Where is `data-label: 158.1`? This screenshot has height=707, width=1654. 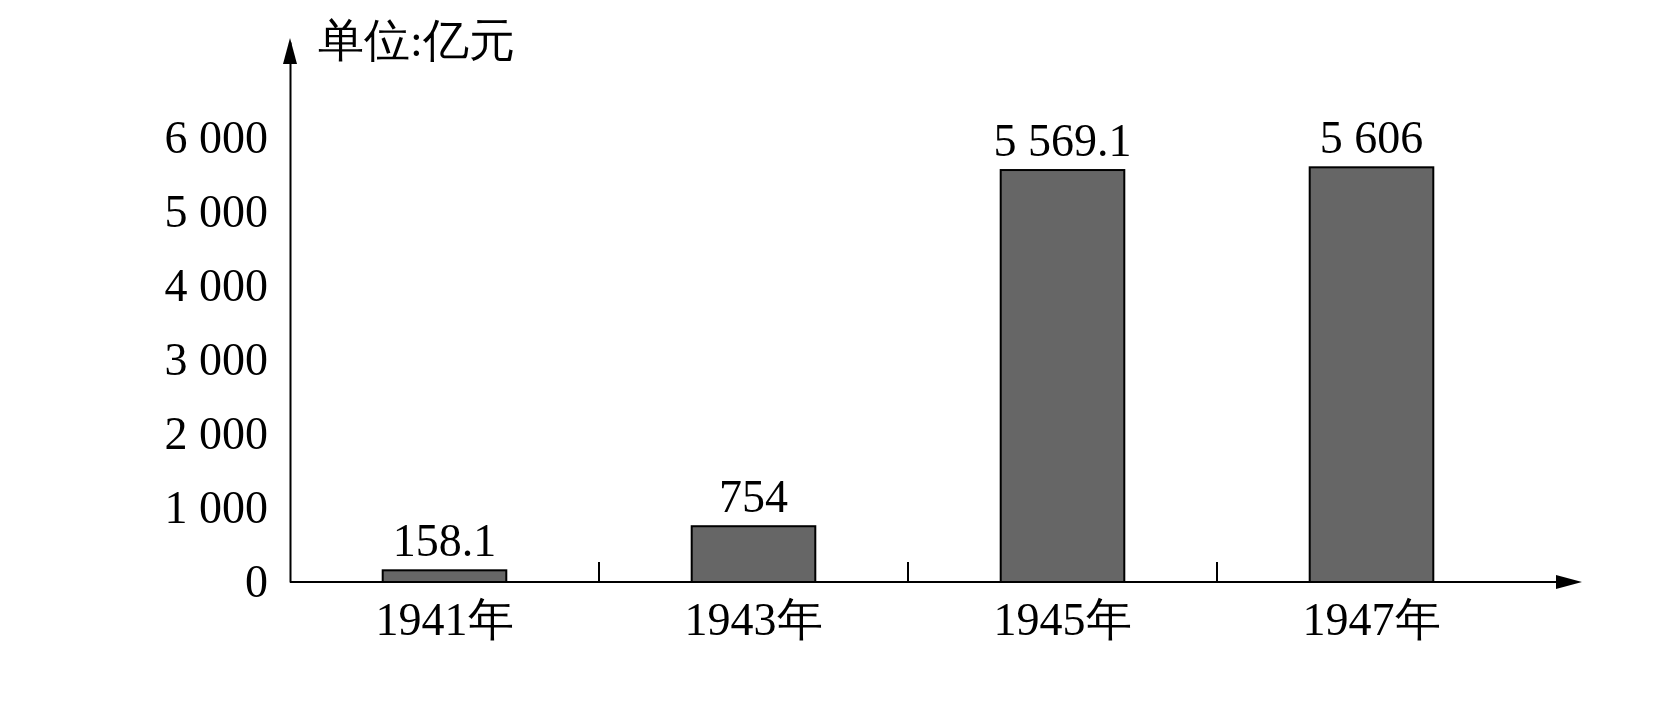
data-label: 158.1 is located at coordinates (444, 541).